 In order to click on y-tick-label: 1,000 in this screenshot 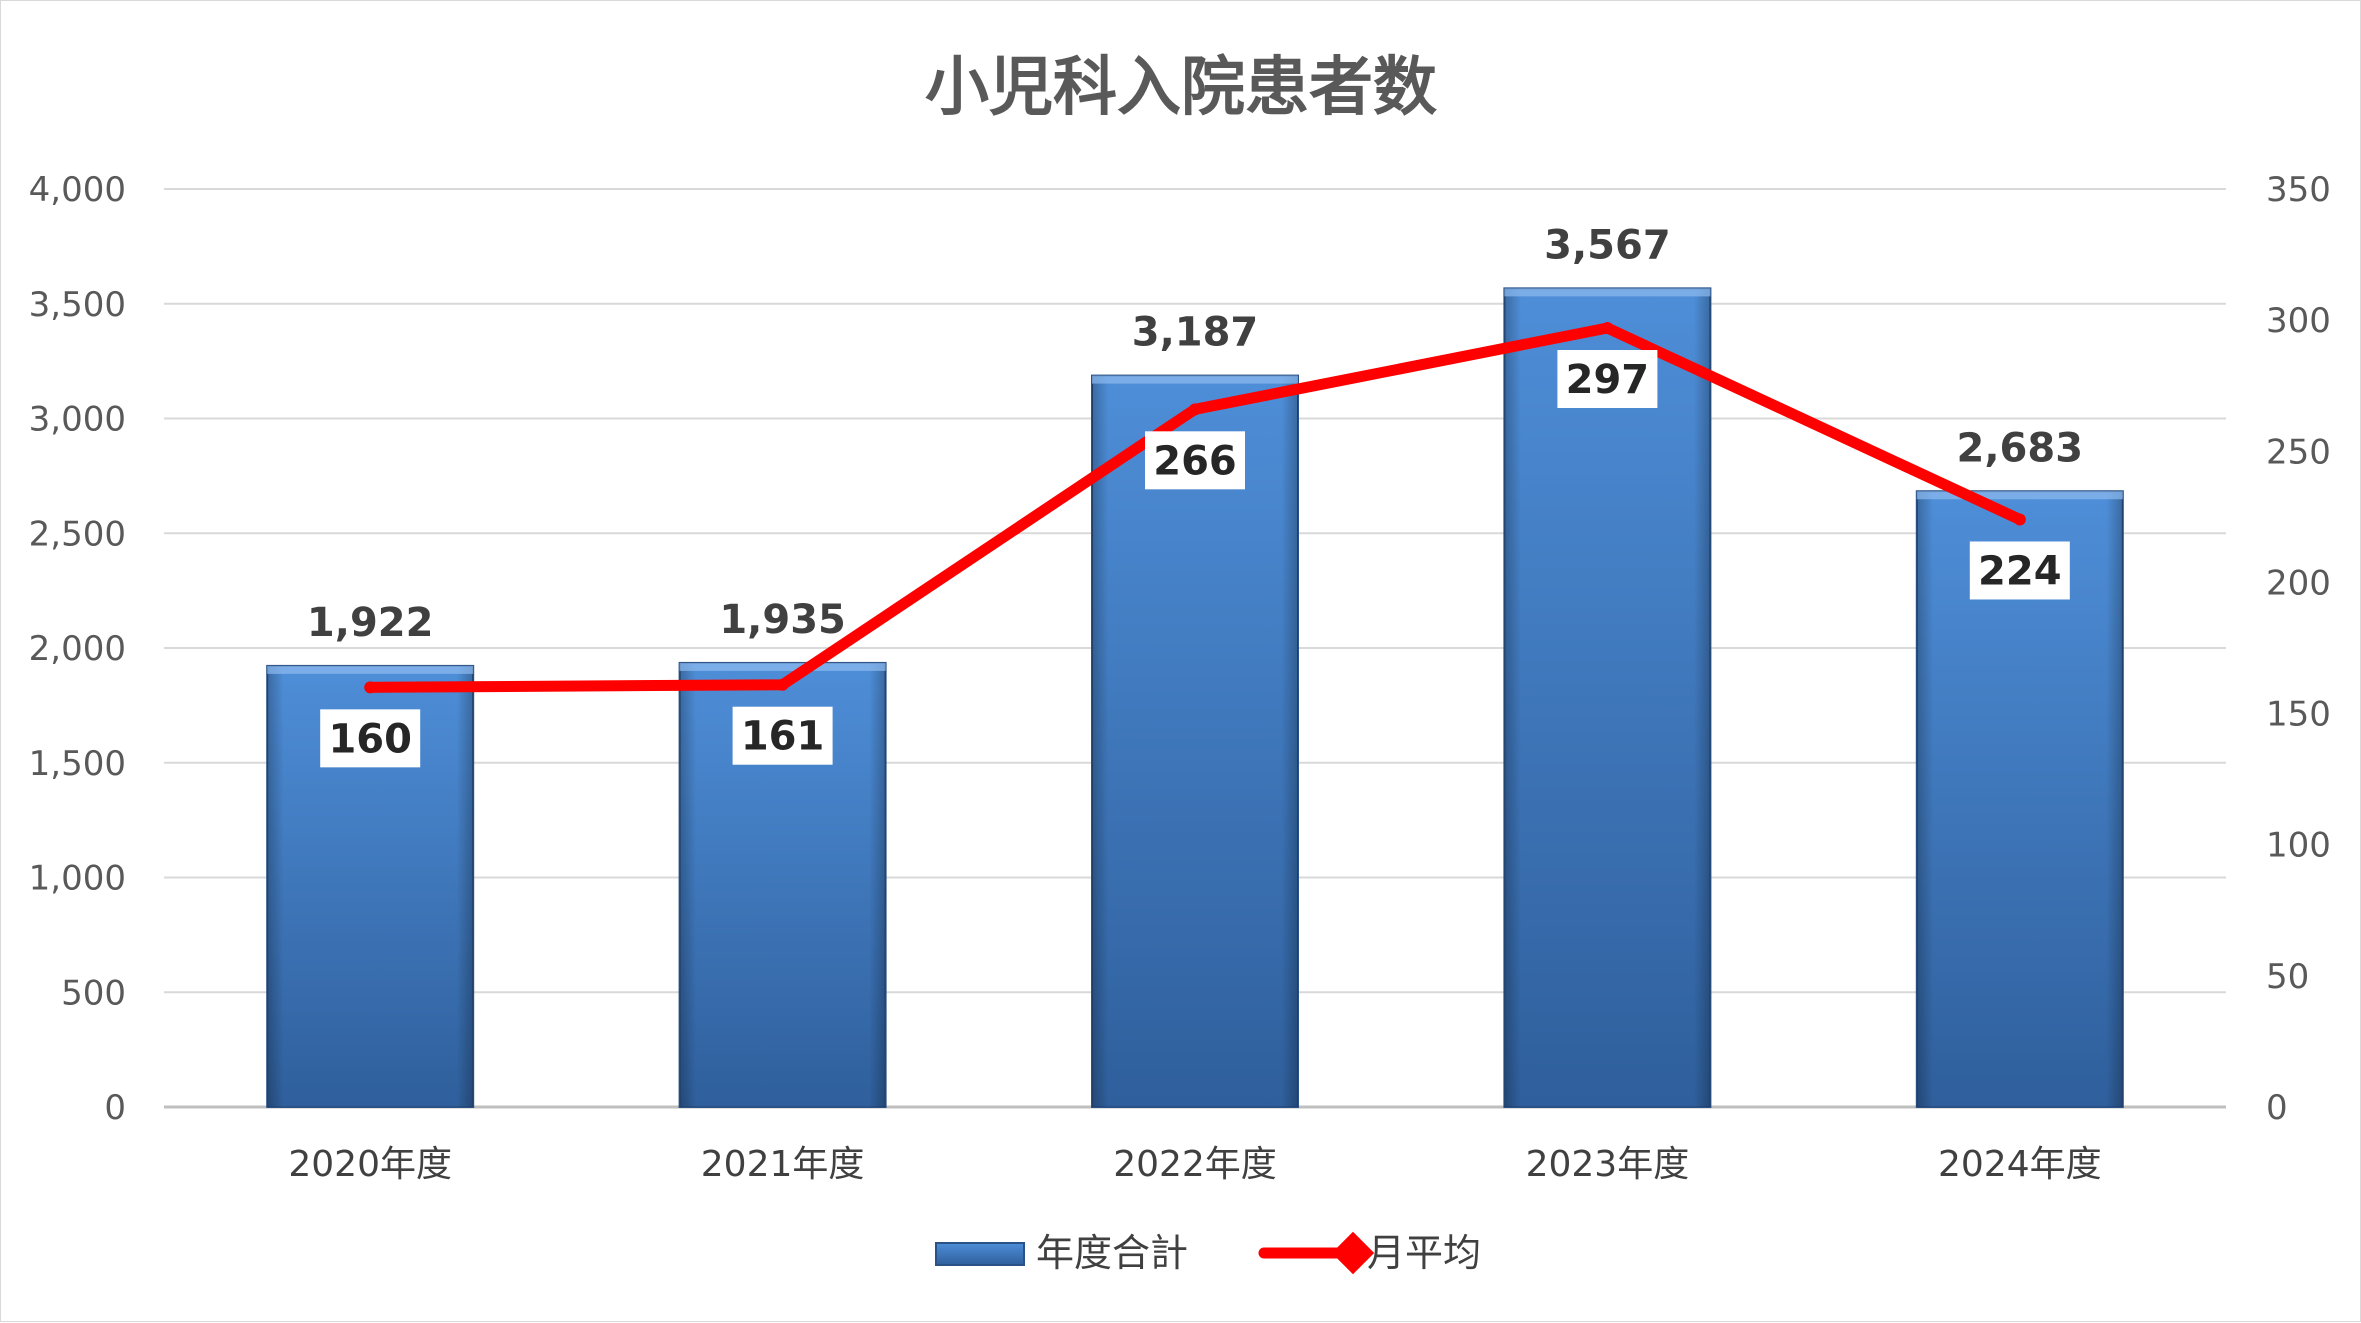, I will do `click(77, 879)`.